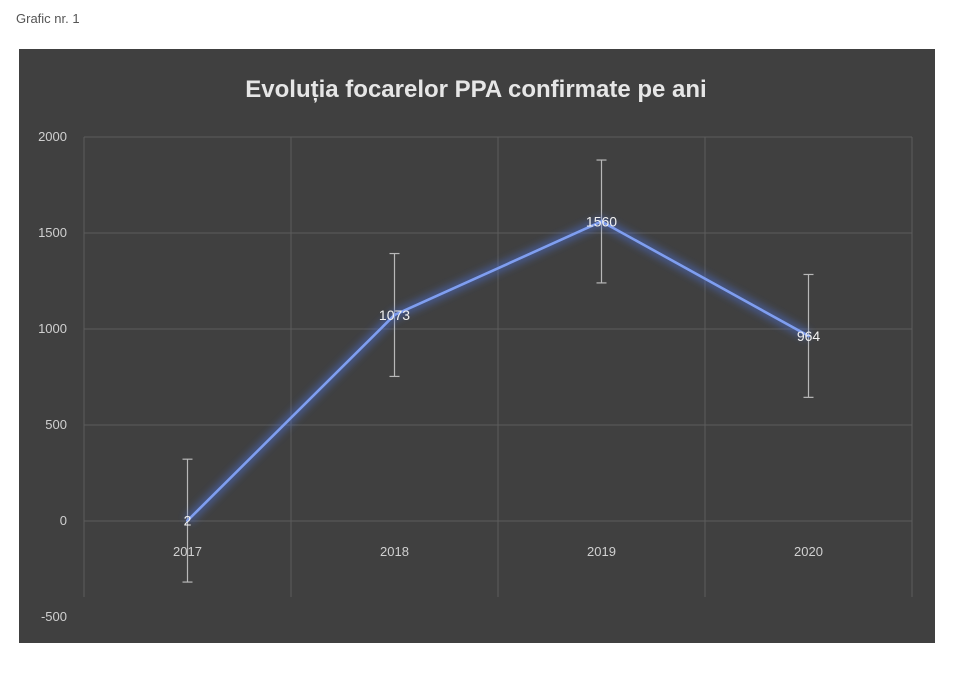 The image size is (961, 675). What do you see at coordinates (52, 232) in the screenshot?
I see `y-tick-label: 1500` at bounding box center [52, 232].